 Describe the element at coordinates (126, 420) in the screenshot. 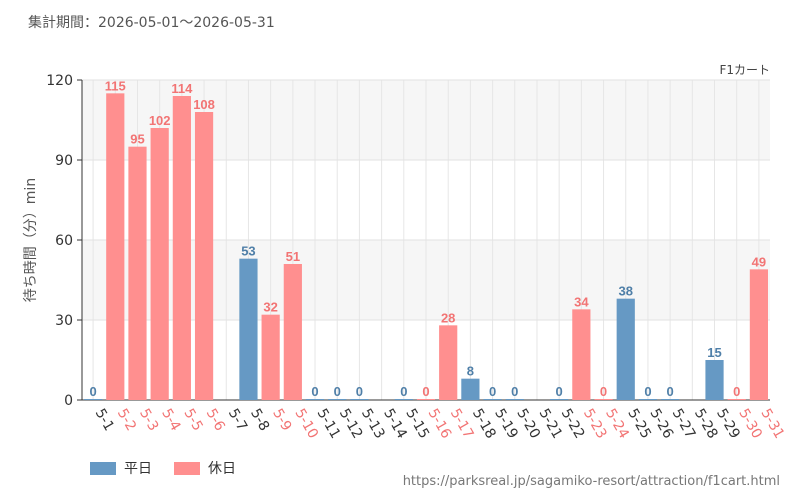

I see `x-tick-label-5-2: 5-2` at that location.